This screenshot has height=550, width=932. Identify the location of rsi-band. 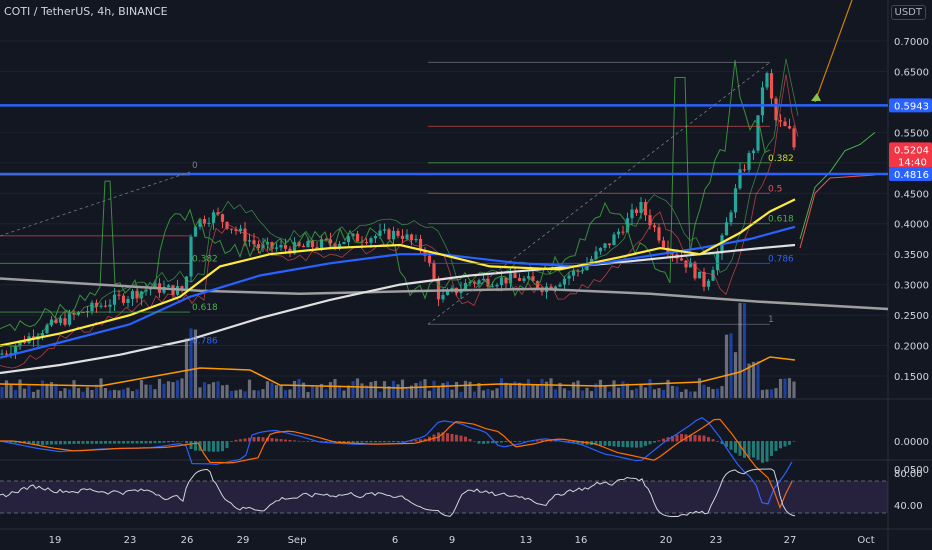
(444, 497).